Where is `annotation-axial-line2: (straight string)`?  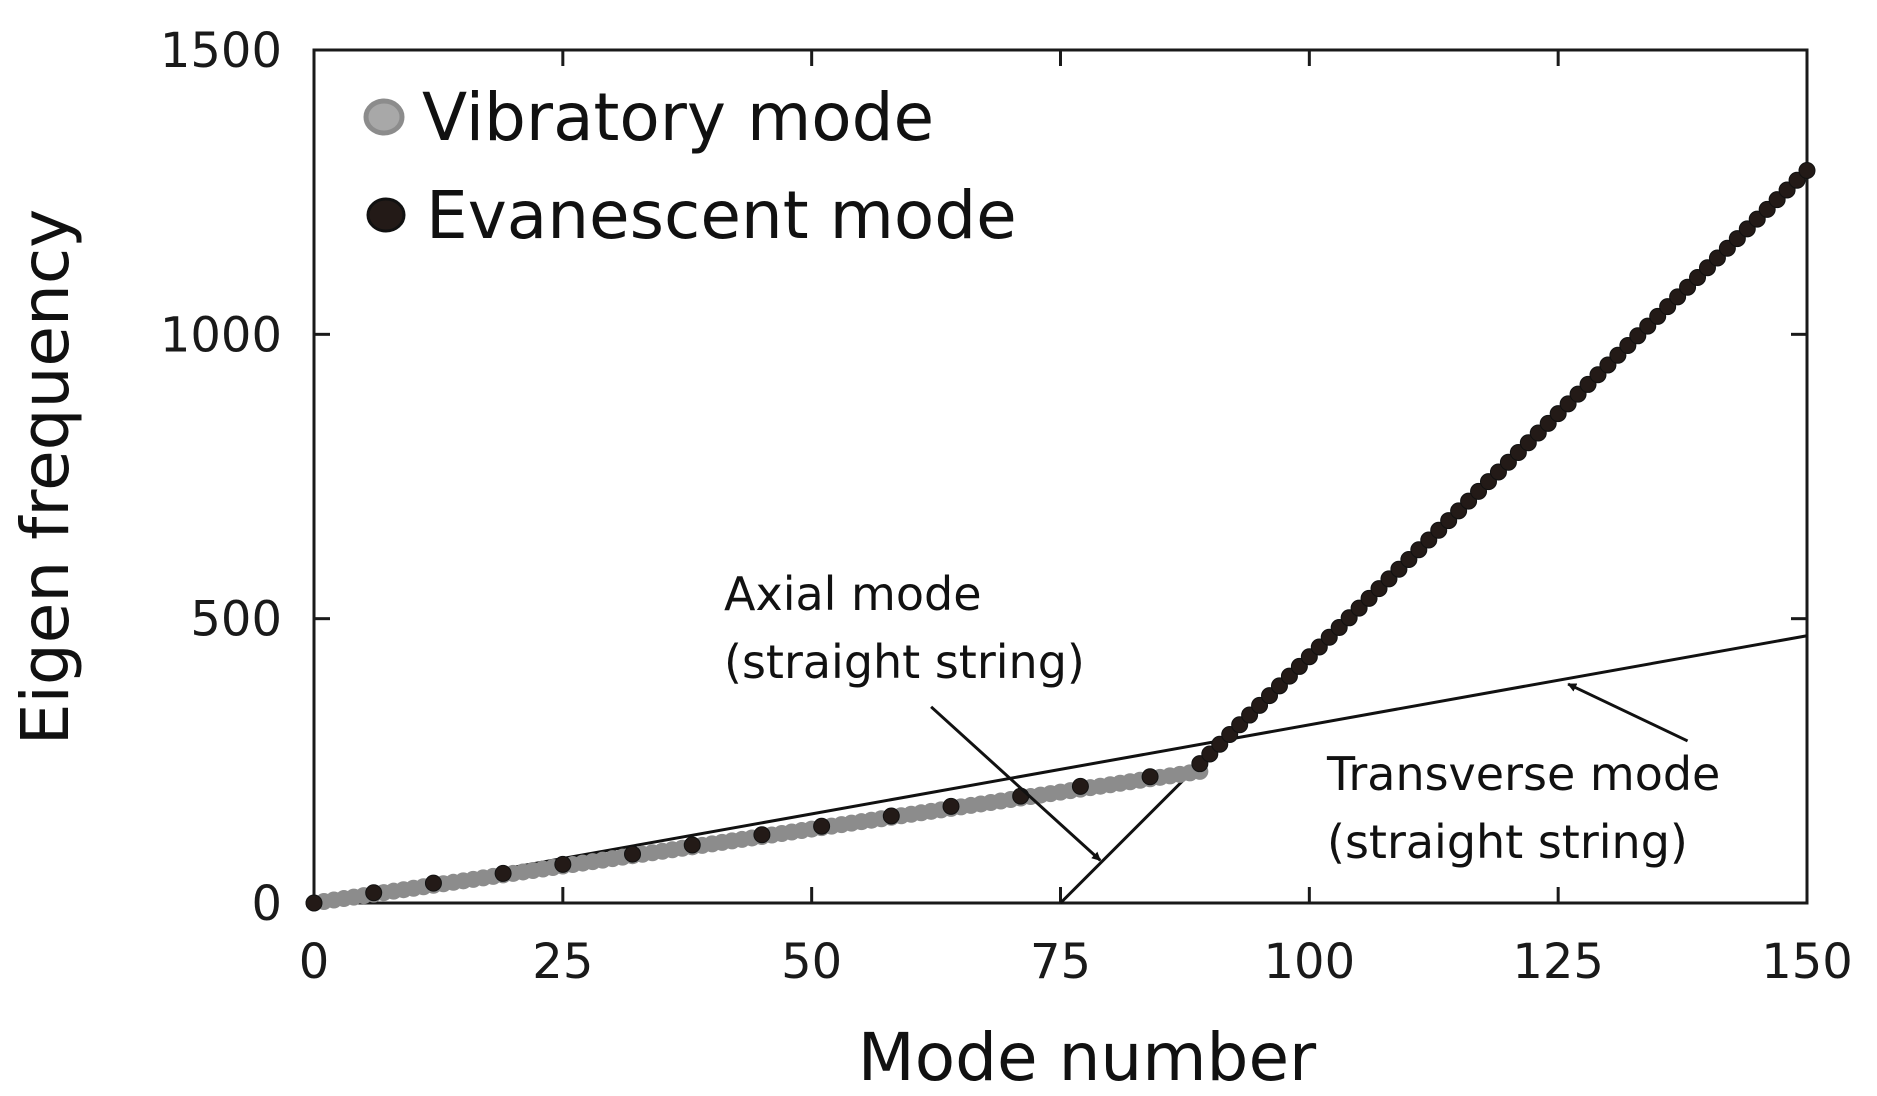
annotation-axial-line2: (straight string) is located at coordinates (904, 662).